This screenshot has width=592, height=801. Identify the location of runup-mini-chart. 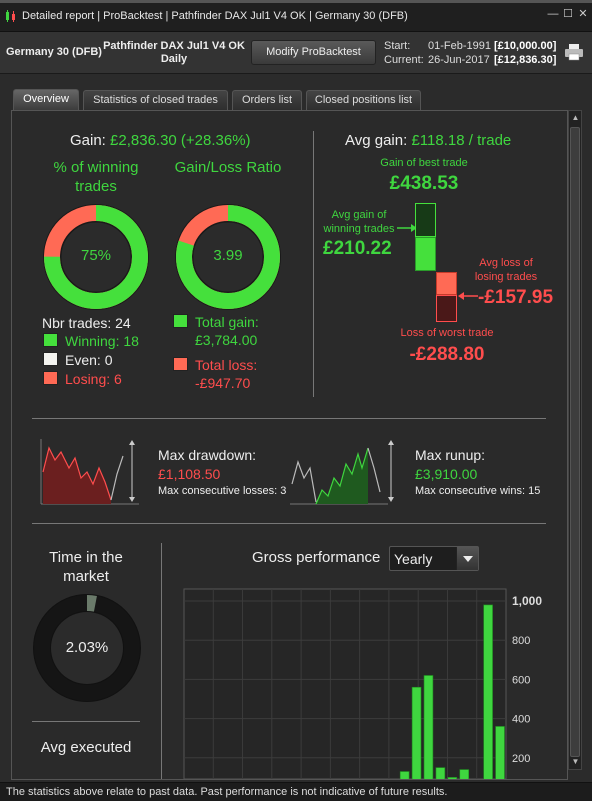
(342, 472).